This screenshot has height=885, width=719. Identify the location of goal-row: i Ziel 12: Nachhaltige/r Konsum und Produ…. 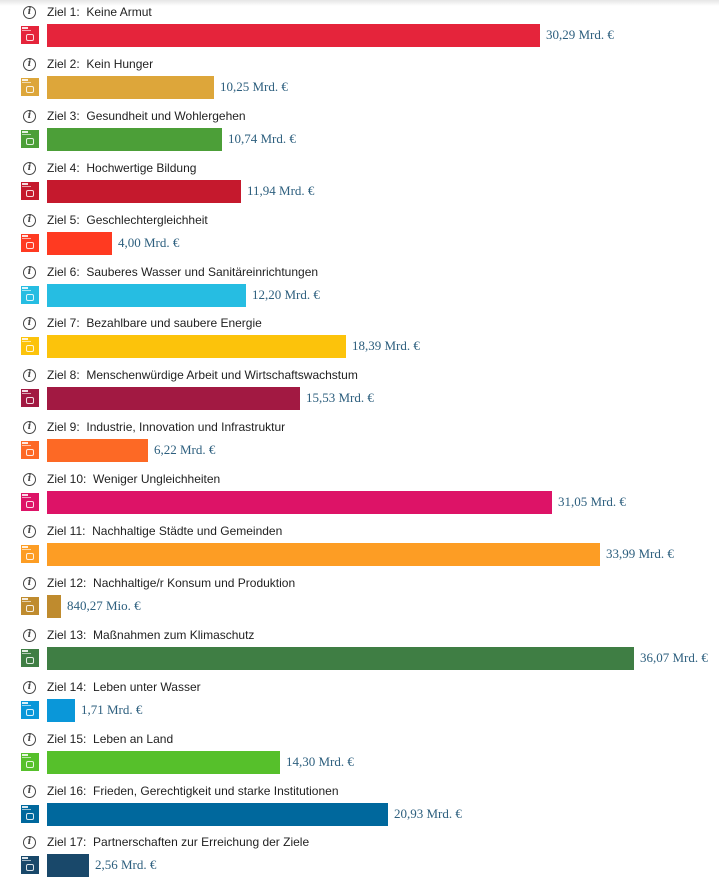
(359, 600).